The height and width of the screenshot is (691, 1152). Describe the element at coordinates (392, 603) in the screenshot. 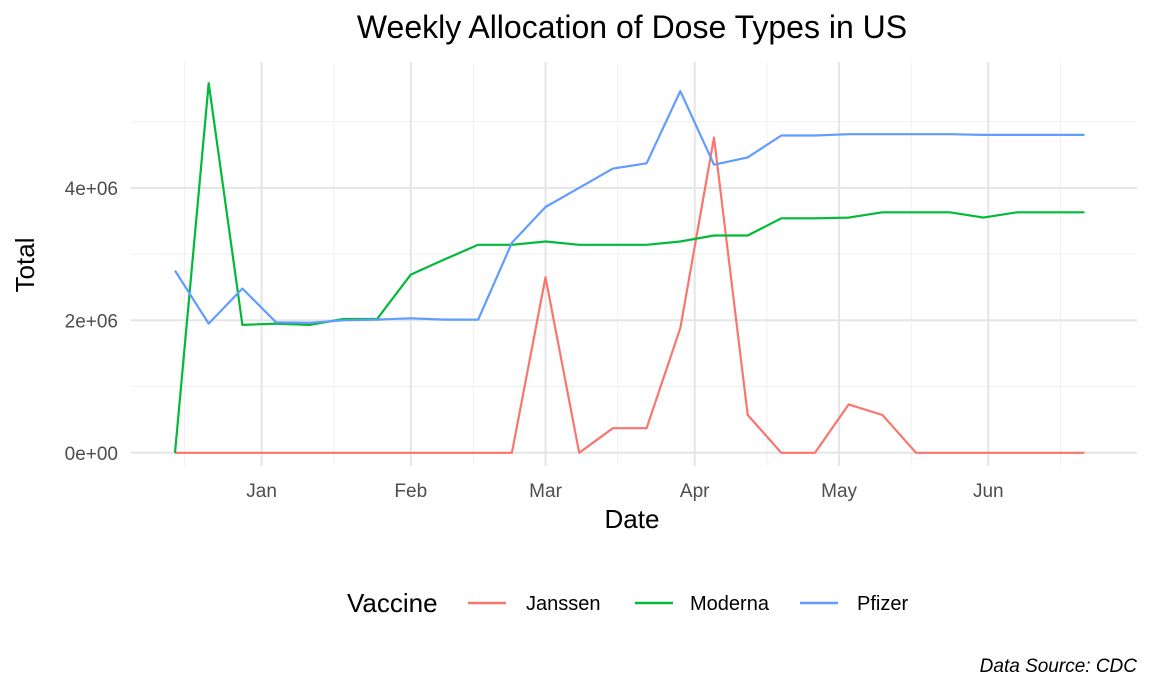

I see `legend-title: Vaccine` at that location.